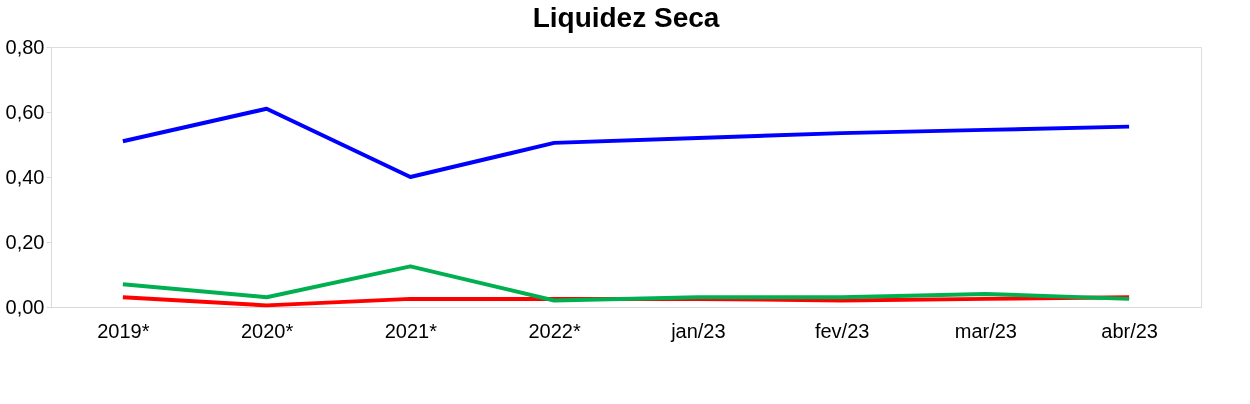 The height and width of the screenshot is (404, 1250). What do you see at coordinates (25, 46) in the screenshot?
I see `y-tick-label: 0,80` at bounding box center [25, 46].